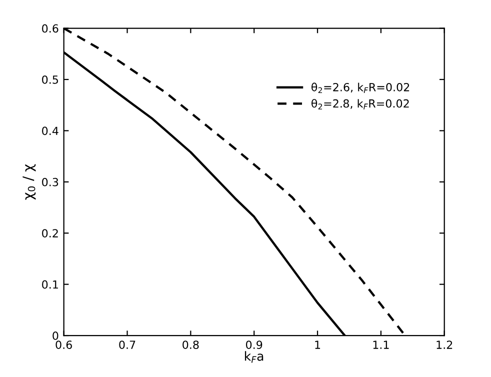 The height and width of the screenshot is (377, 491). What do you see at coordinates (29, 182) in the screenshot?
I see `y-axis-title: χ$_{0}$ / χ` at bounding box center [29, 182].